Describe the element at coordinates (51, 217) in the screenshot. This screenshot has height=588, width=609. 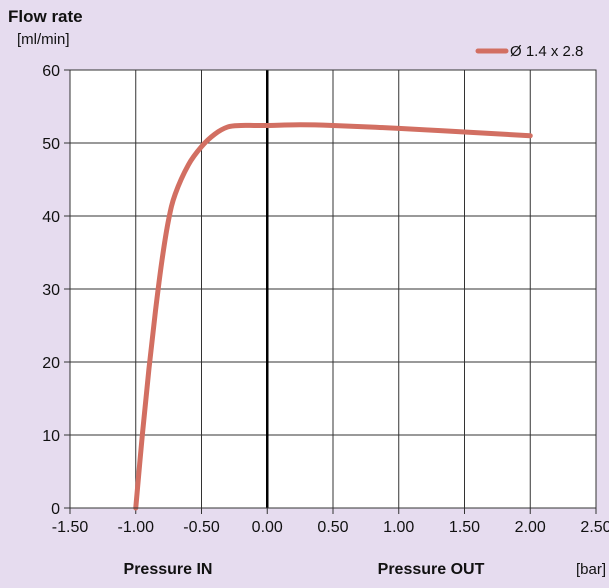
I see `y-tick-label: 40` at that location.